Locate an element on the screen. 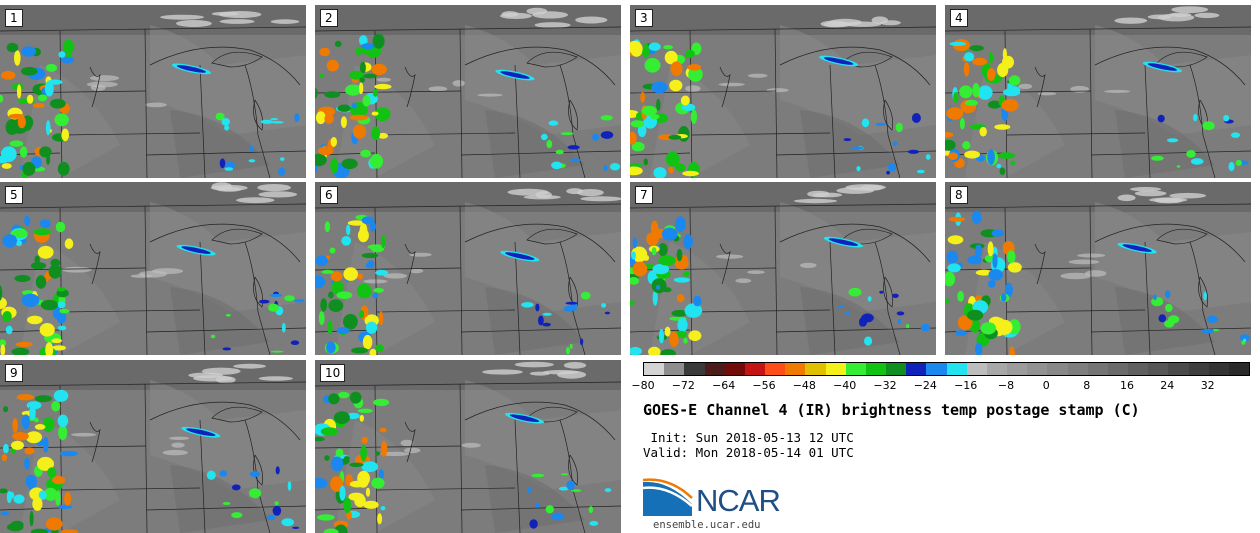  colorbar-tick: −56 is located at coordinates (764, 385).